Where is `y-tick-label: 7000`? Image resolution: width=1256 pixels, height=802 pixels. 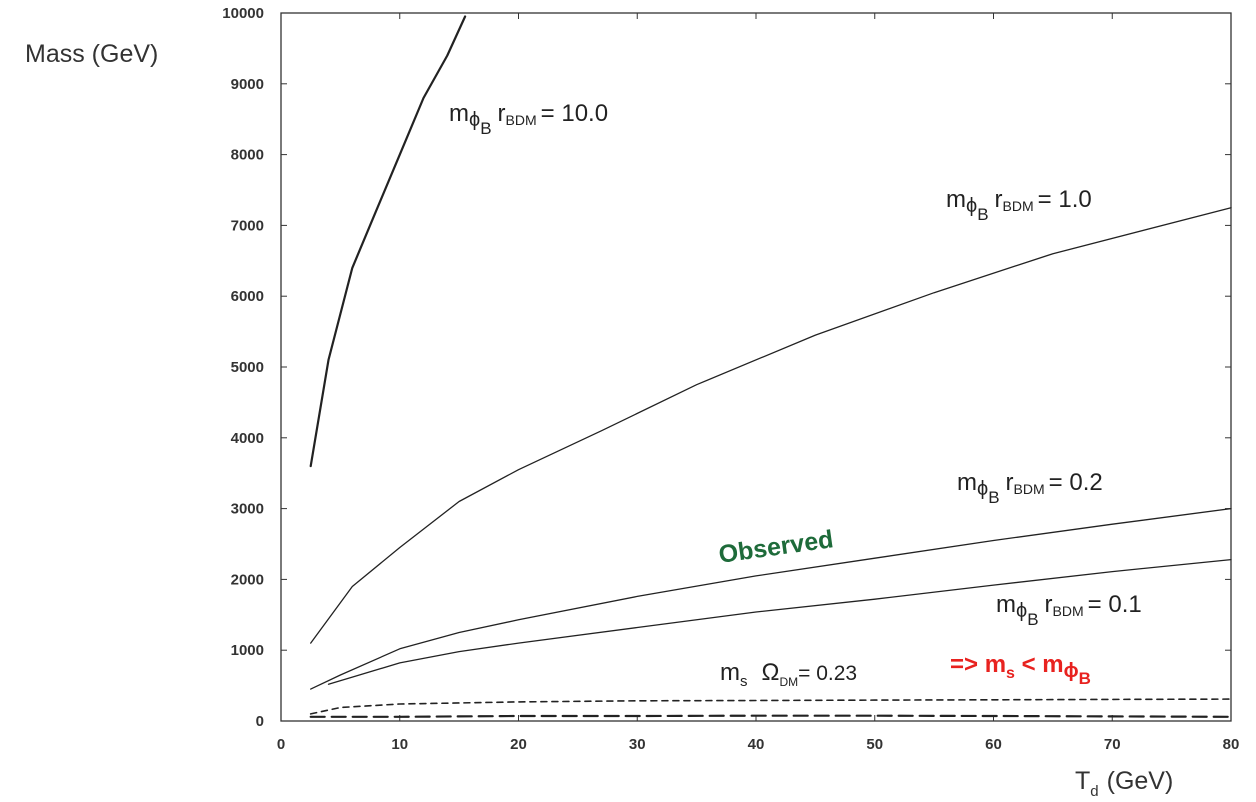
y-tick-label: 7000 is located at coordinates (247, 225).